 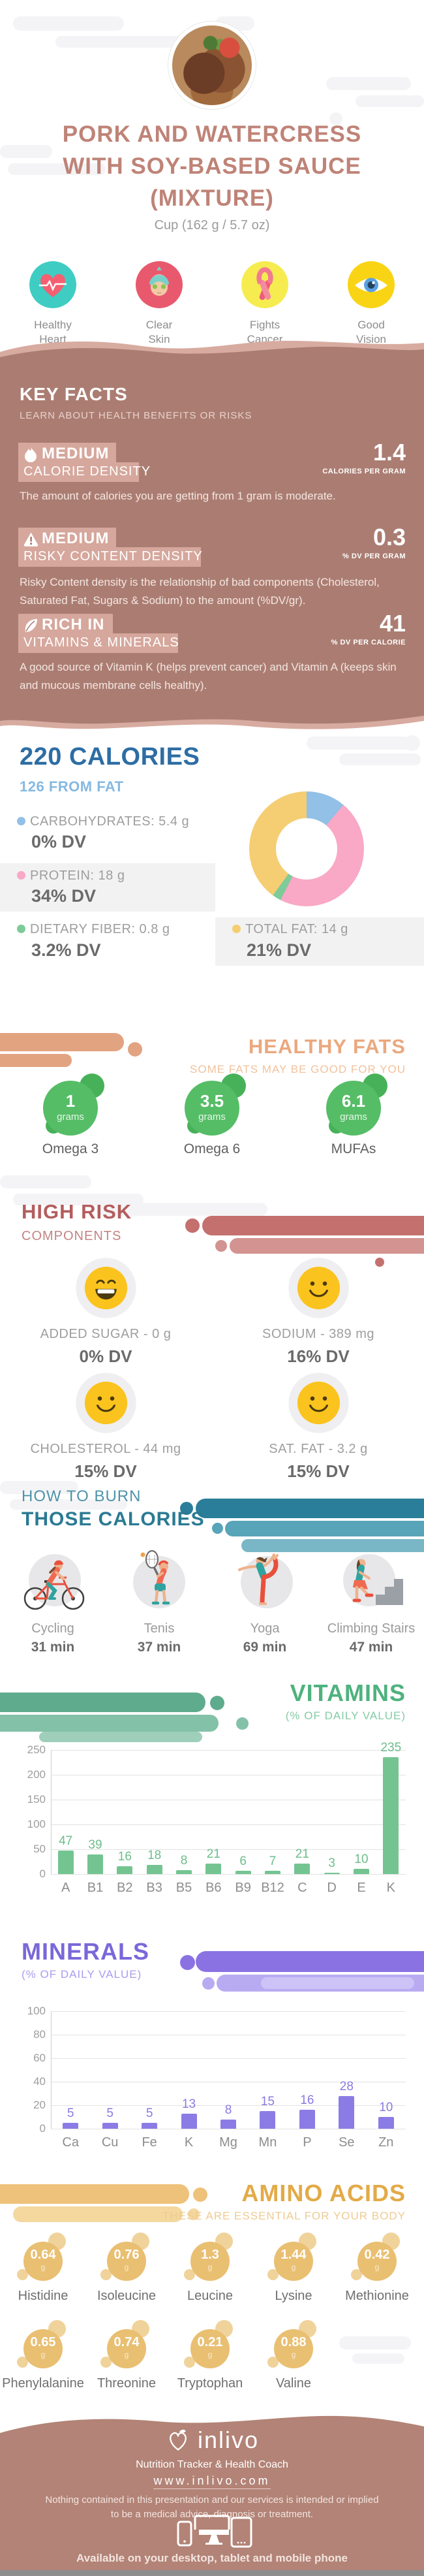 I want to click on y-tick-label: 80, so click(x=39, y=2035).